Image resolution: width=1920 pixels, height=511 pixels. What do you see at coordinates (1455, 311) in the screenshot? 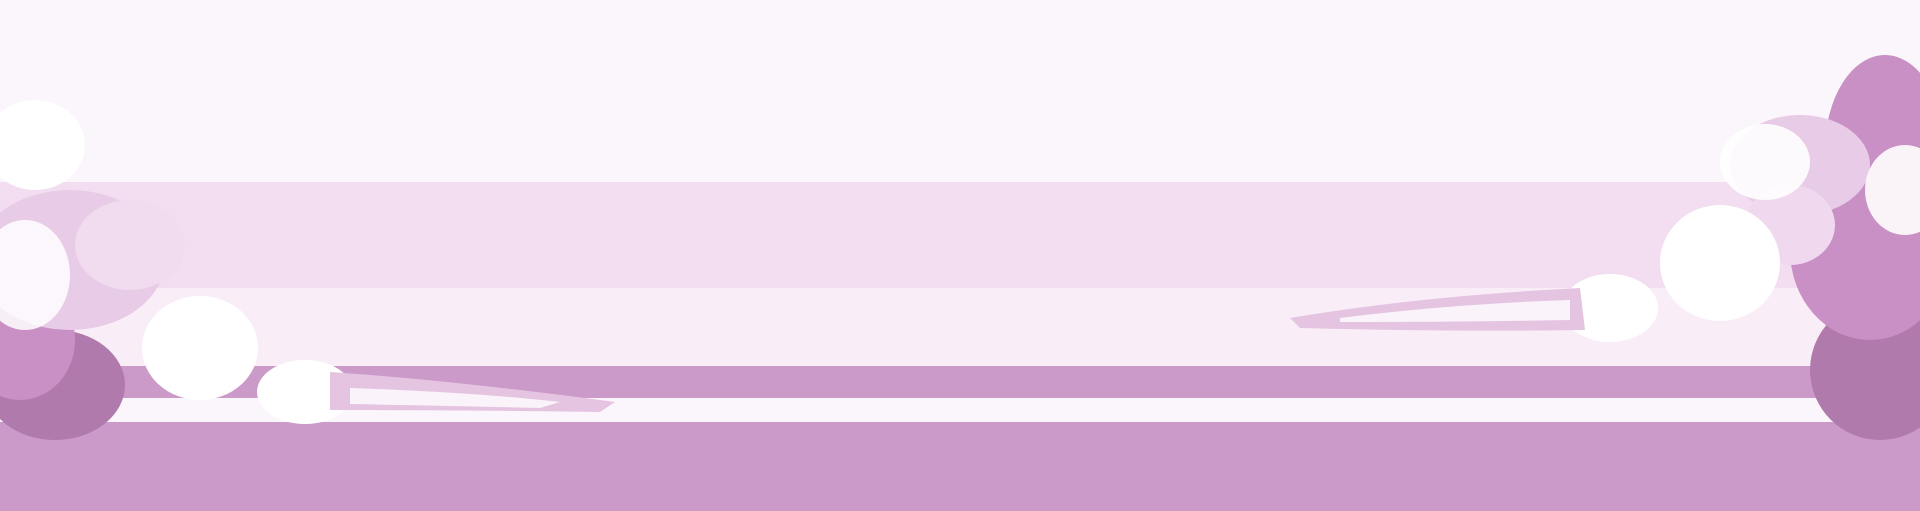
I see `cloud-right-wisp-highlight` at bounding box center [1455, 311].